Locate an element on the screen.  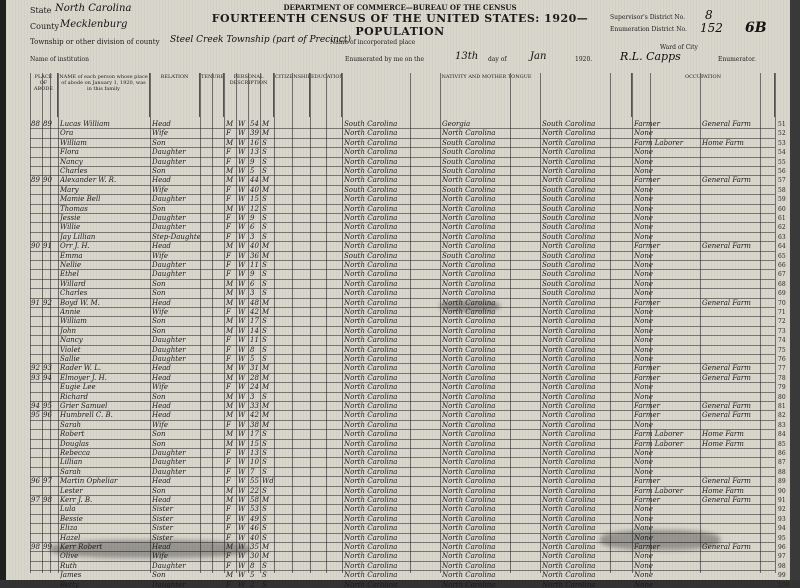
line-number: 72 is located at coordinates (782, 322).